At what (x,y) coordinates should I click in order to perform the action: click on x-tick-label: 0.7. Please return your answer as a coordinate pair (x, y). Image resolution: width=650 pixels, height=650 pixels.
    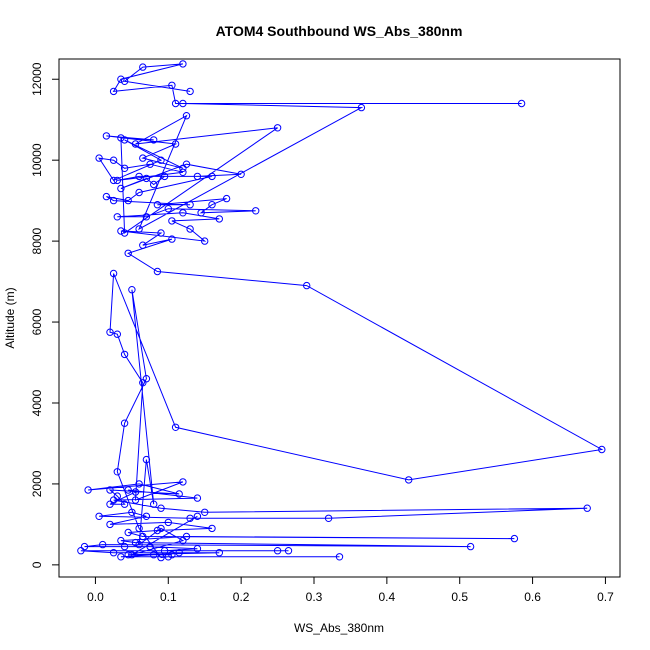
    Looking at the image, I should click on (605, 597).